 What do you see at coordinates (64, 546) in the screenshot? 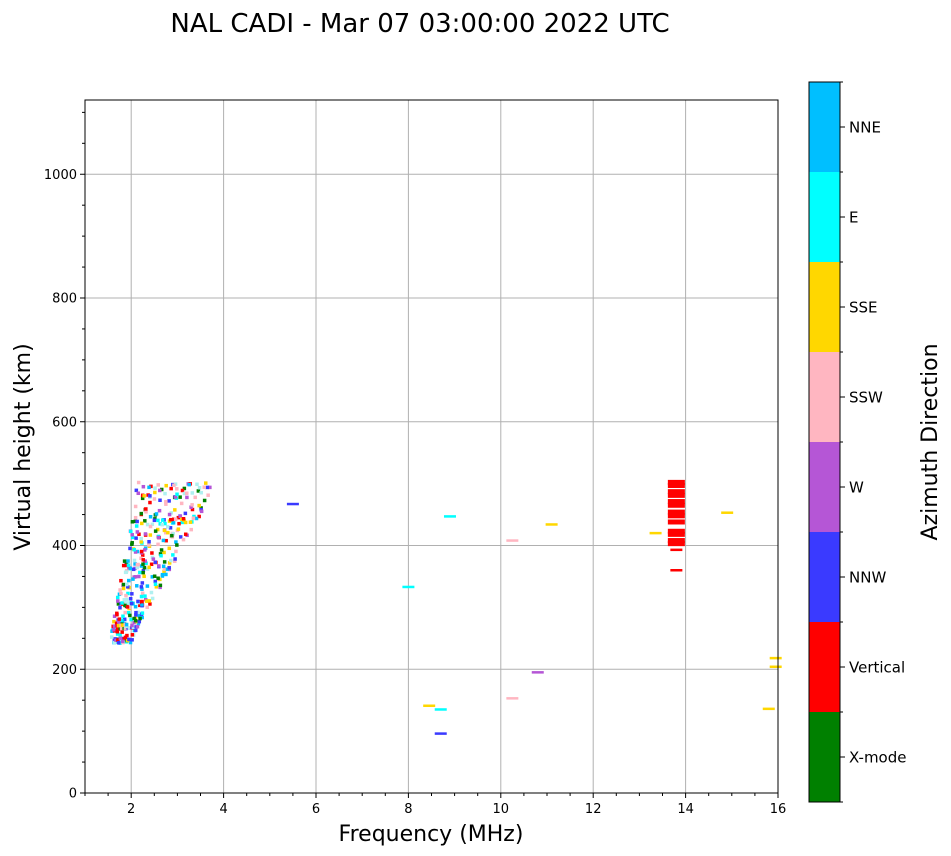
I see `y-tick-label: 400` at bounding box center [64, 546].